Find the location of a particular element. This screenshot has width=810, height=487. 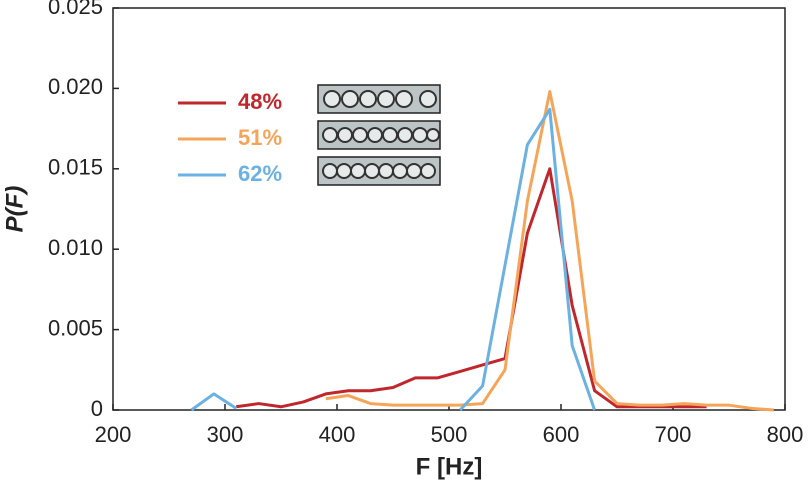

x-tick-label: 200 is located at coordinates (113, 434).